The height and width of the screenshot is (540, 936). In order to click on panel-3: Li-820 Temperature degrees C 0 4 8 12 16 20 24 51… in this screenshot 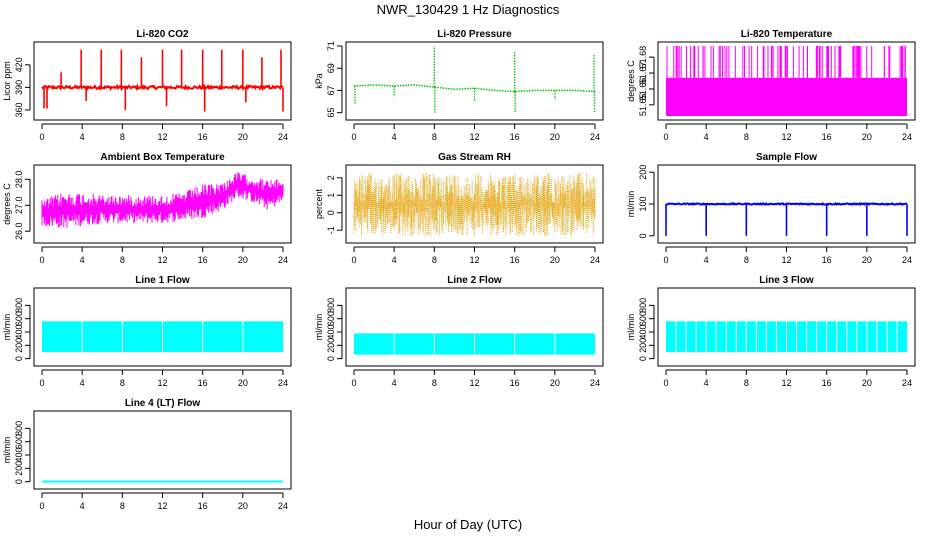, I will do `click(771, 85)`.